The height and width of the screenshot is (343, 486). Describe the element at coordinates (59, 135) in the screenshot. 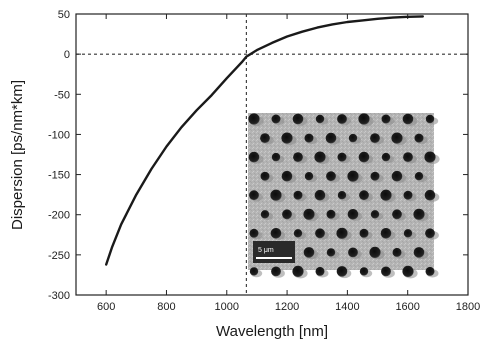

I see `y-tick-label: -100` at that location.